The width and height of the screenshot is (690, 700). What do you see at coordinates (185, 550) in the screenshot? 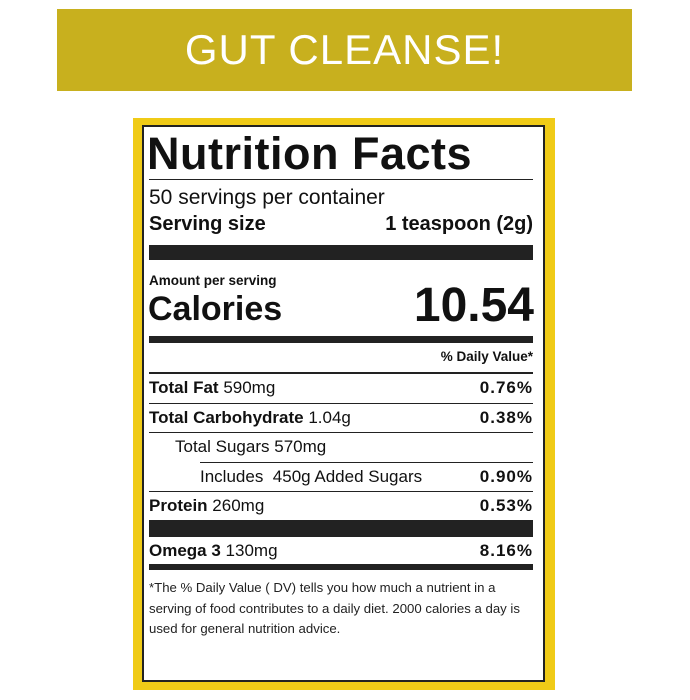
I see `nutrient-name: Omega 3` at bounding box center [185, 550].